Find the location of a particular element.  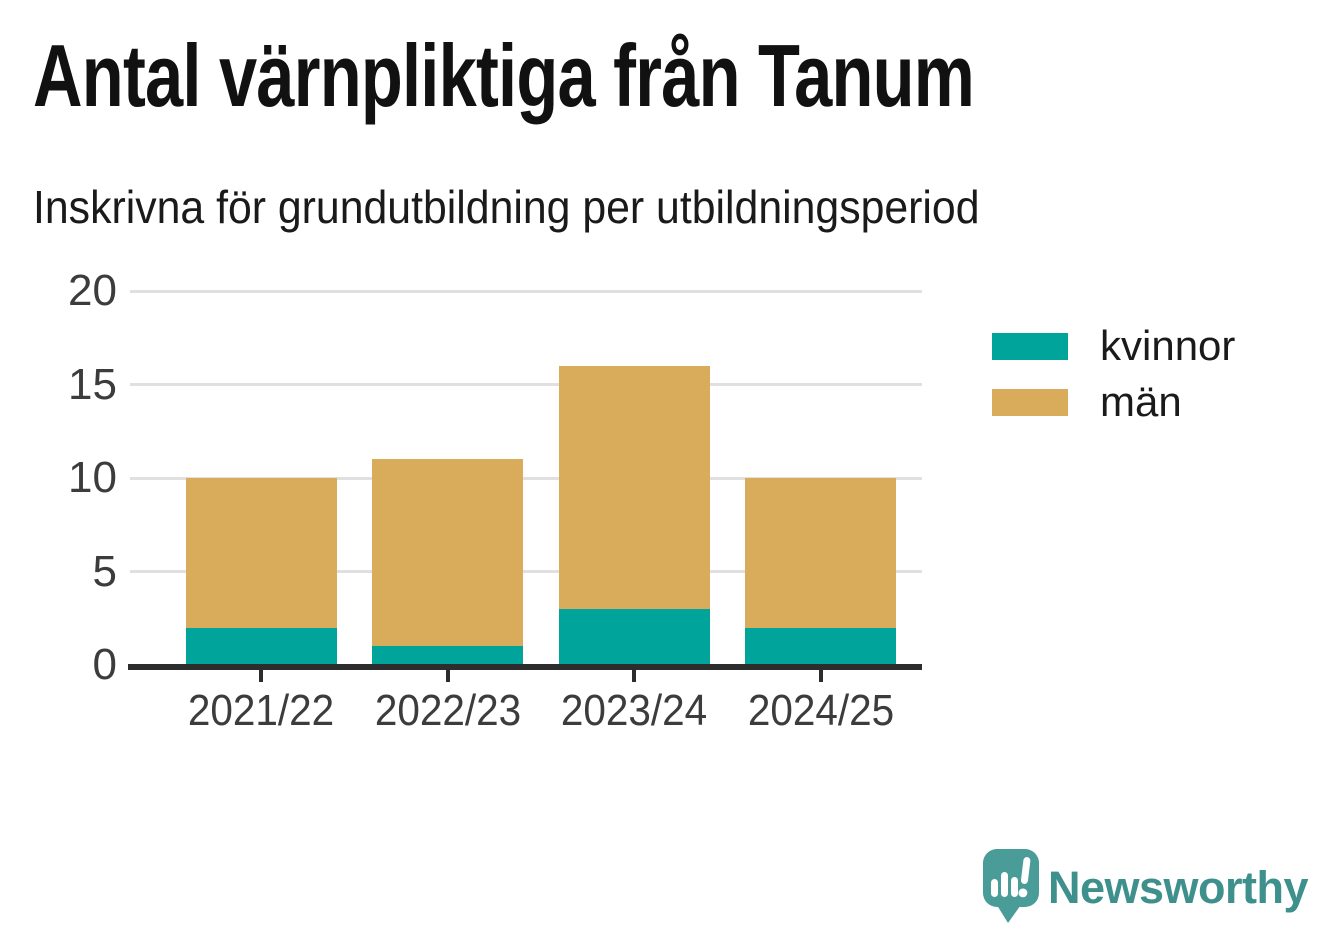

x-tick-label: 2022/23 is located at coordinates (447, 710).